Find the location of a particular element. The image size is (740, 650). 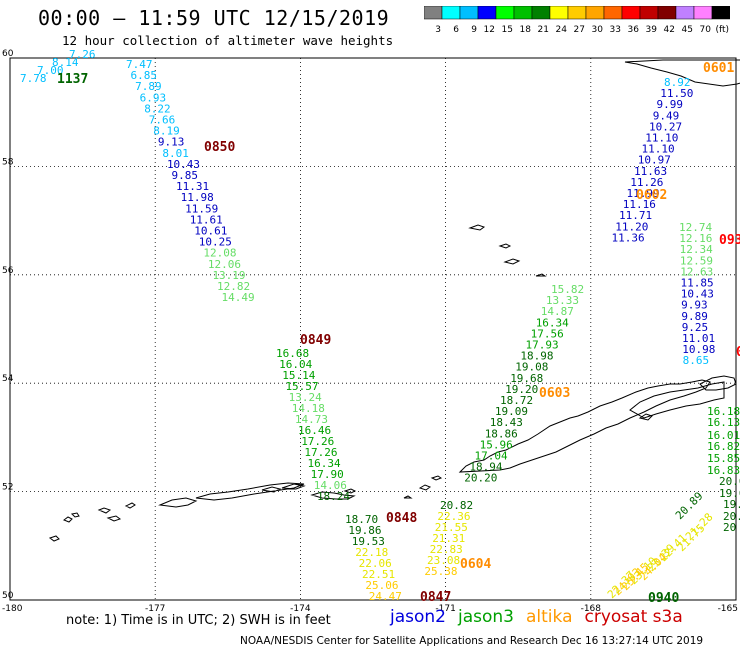

swh-value: 7.00 is located at coordinates (50, 70).